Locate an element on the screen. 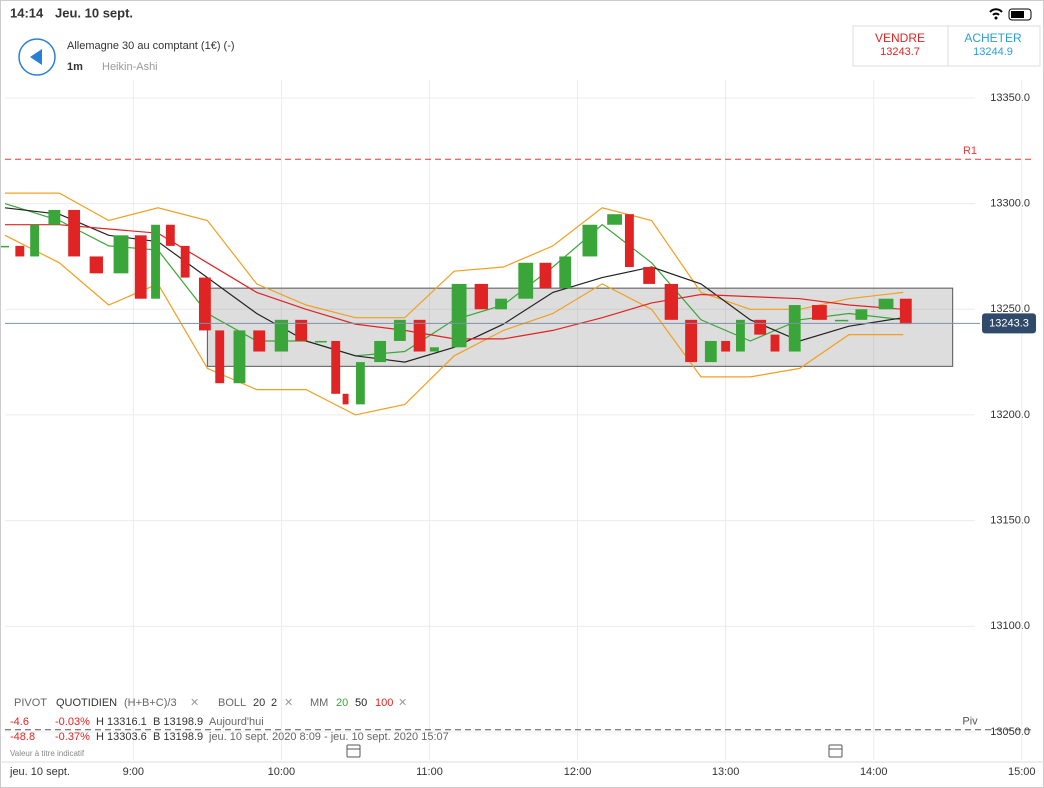 Image resolution: width=1044 pixels, height=788 pixels. y-tick-label: 13250.0 is located at coordinates (1010, 309).